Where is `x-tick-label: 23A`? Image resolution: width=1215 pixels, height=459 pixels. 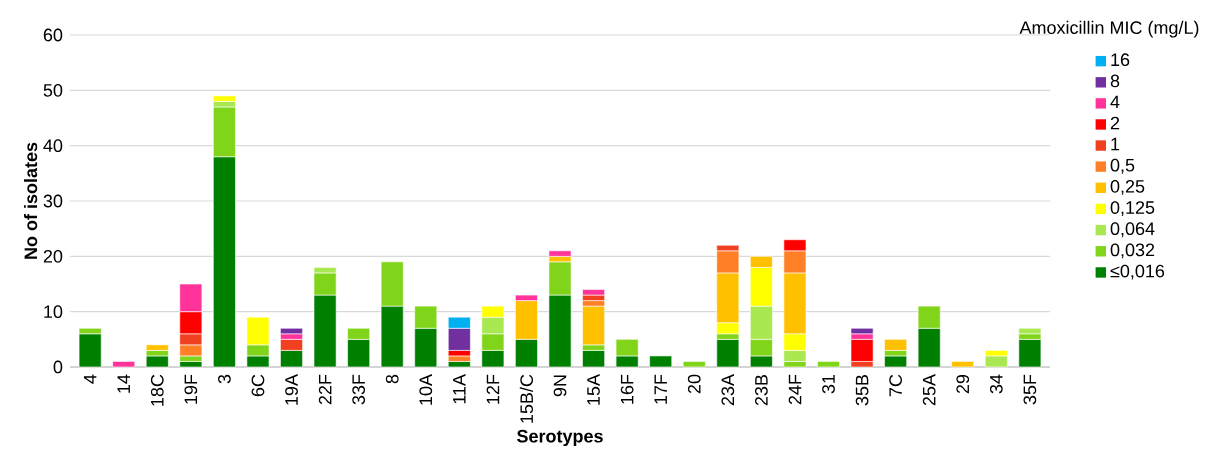 x-tick-label: 23A is located at coordinates (728, 390).